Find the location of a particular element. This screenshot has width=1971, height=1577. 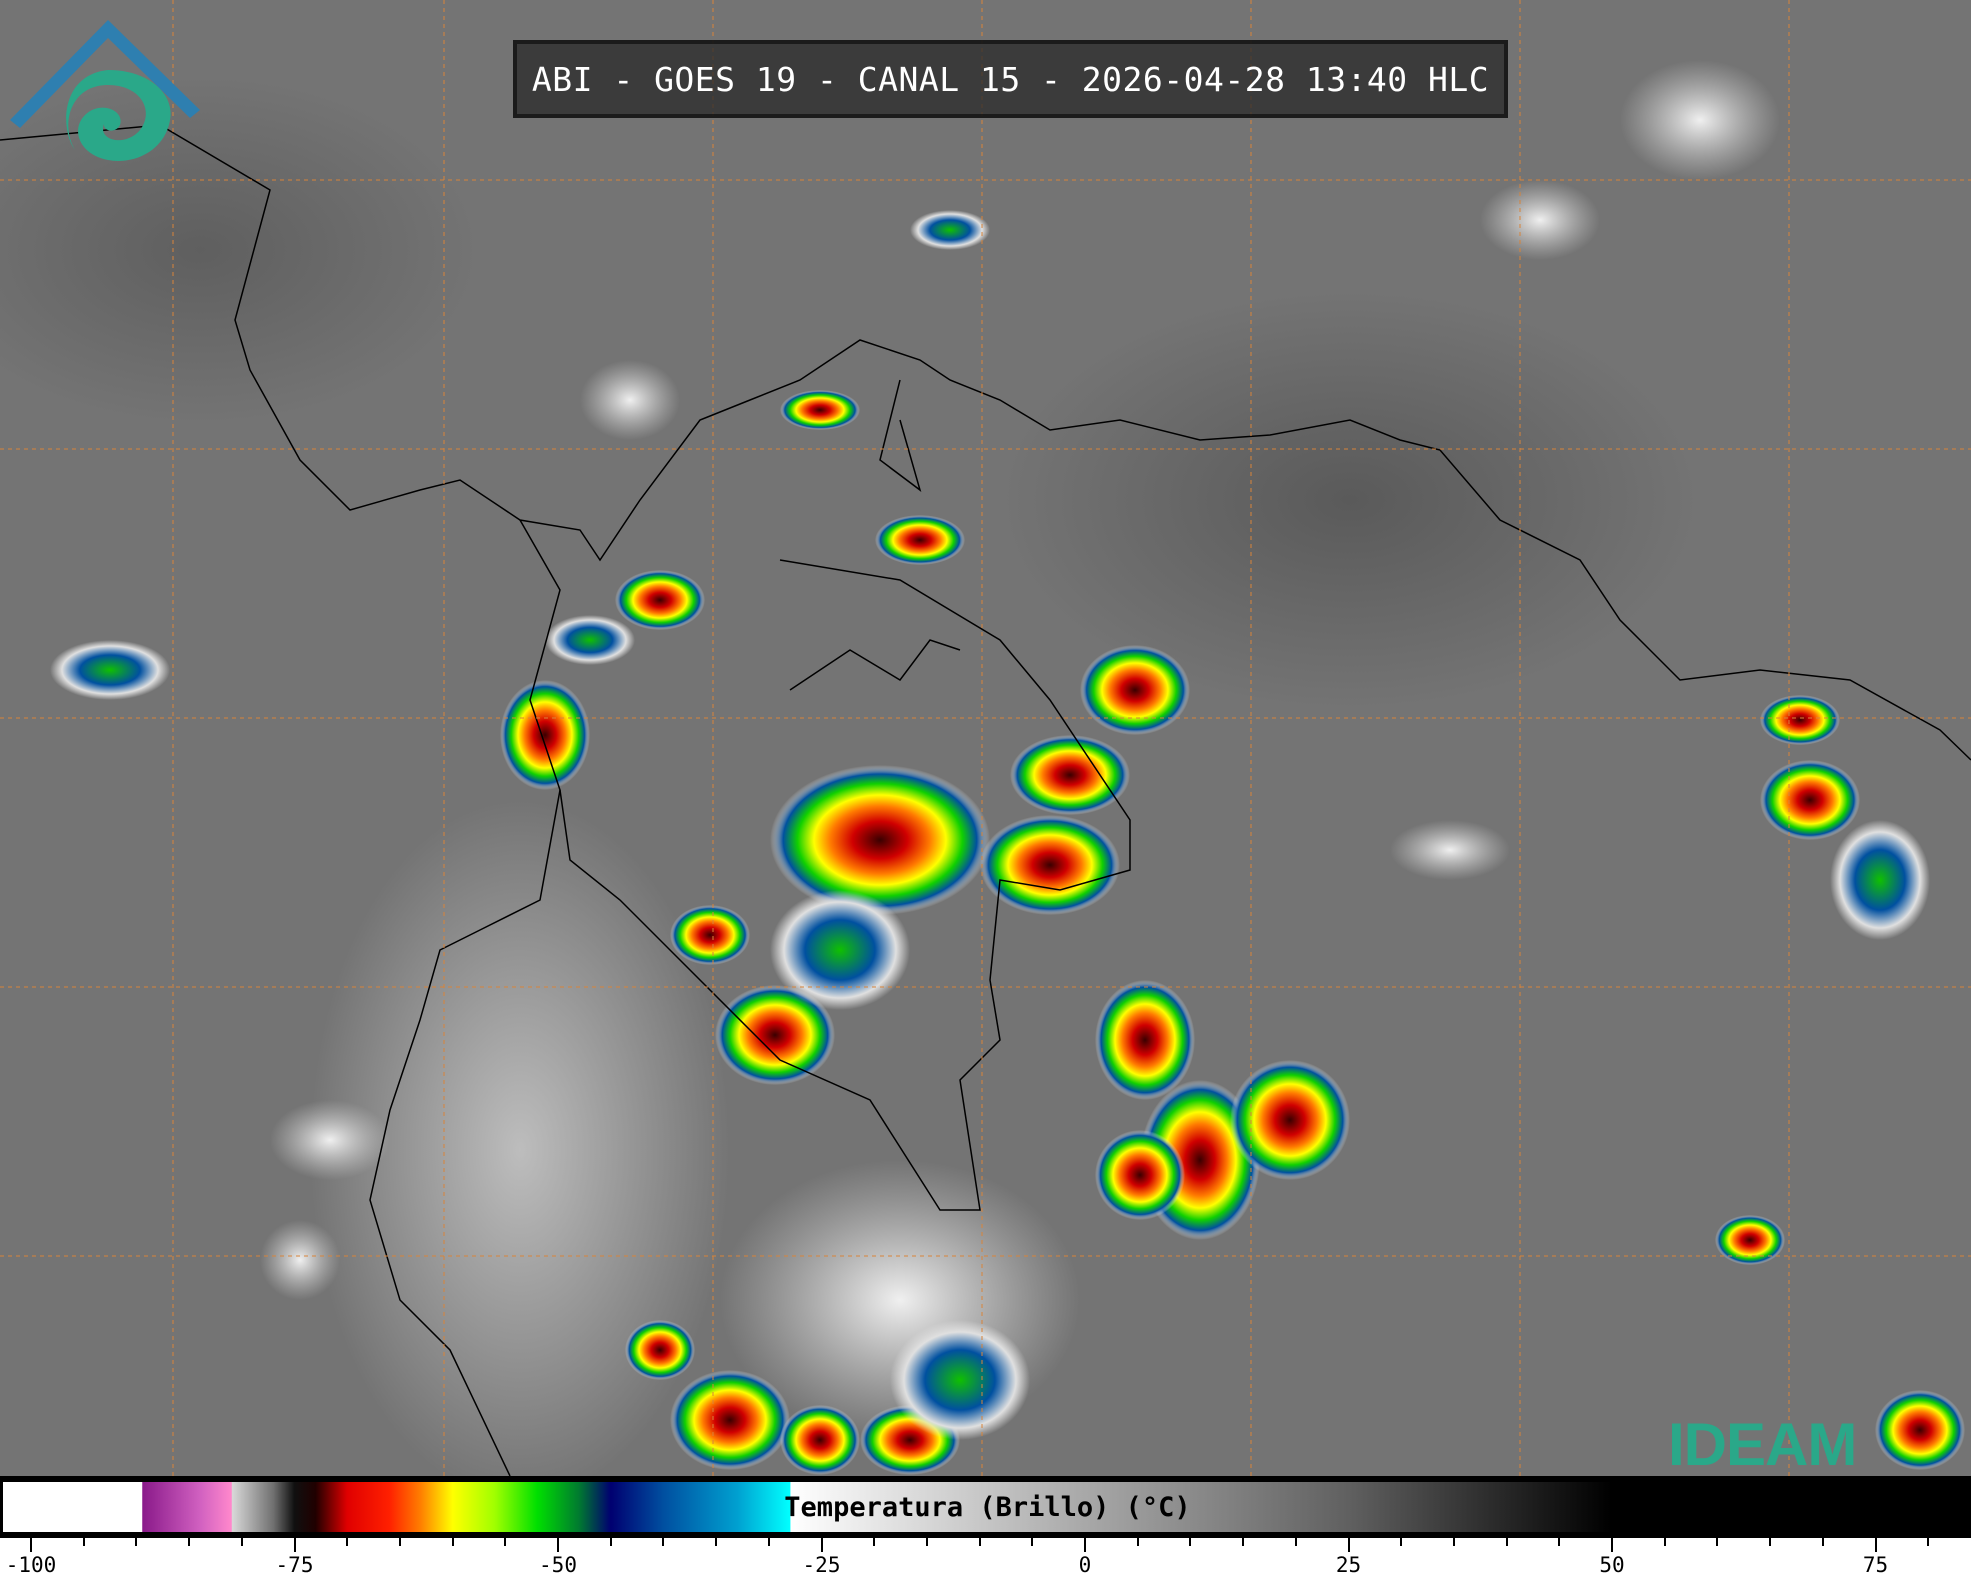

tick-label: -75 is located at coordinates (294, 1565).